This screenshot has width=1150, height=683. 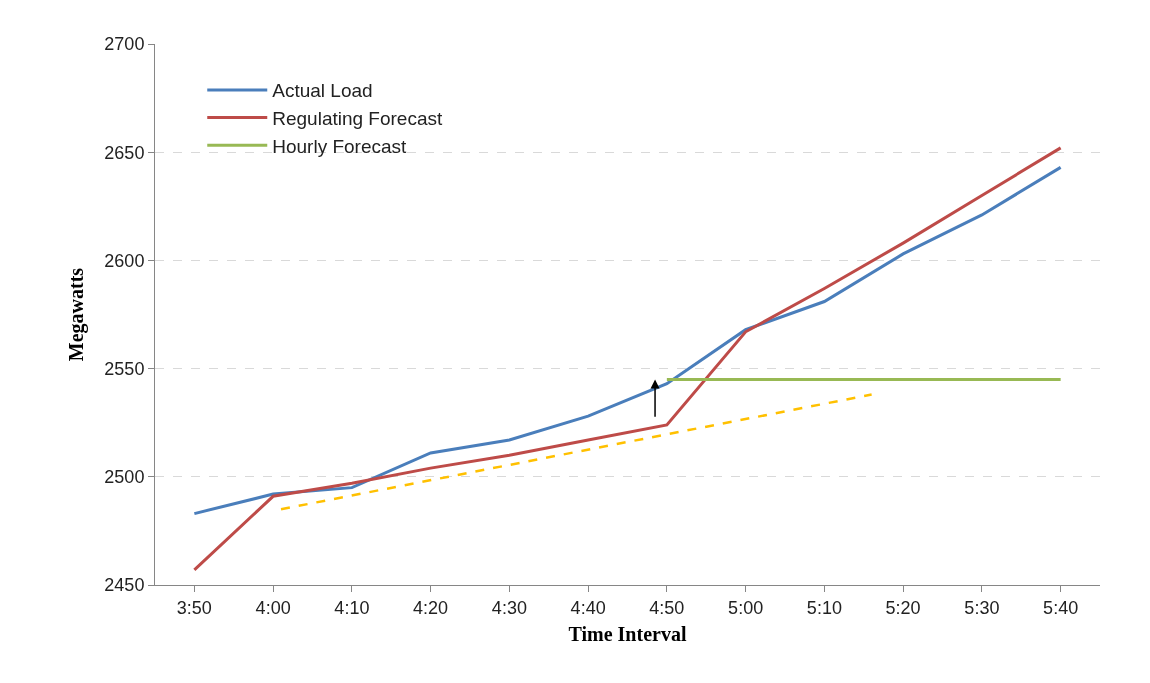 I want to click on x-tick-label: 4:10, so click(x=352, y=607).